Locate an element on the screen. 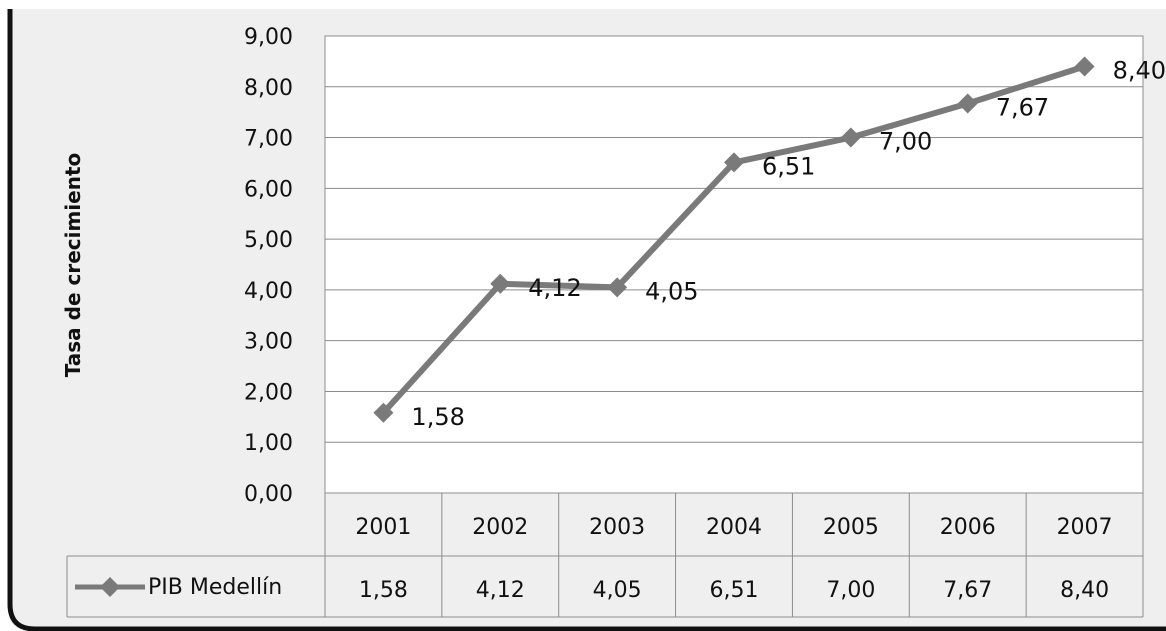 This screenshot has width=1166, height=631. legend-series-name: PIB Medellín is located at coordinates (215, 587).